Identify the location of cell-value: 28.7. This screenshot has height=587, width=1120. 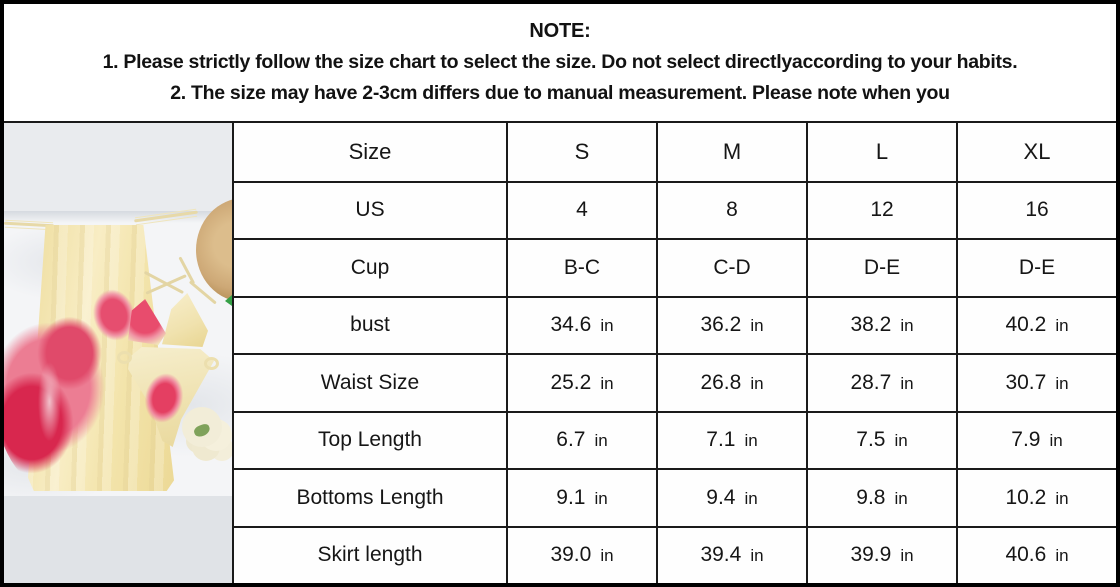
(871, 382).